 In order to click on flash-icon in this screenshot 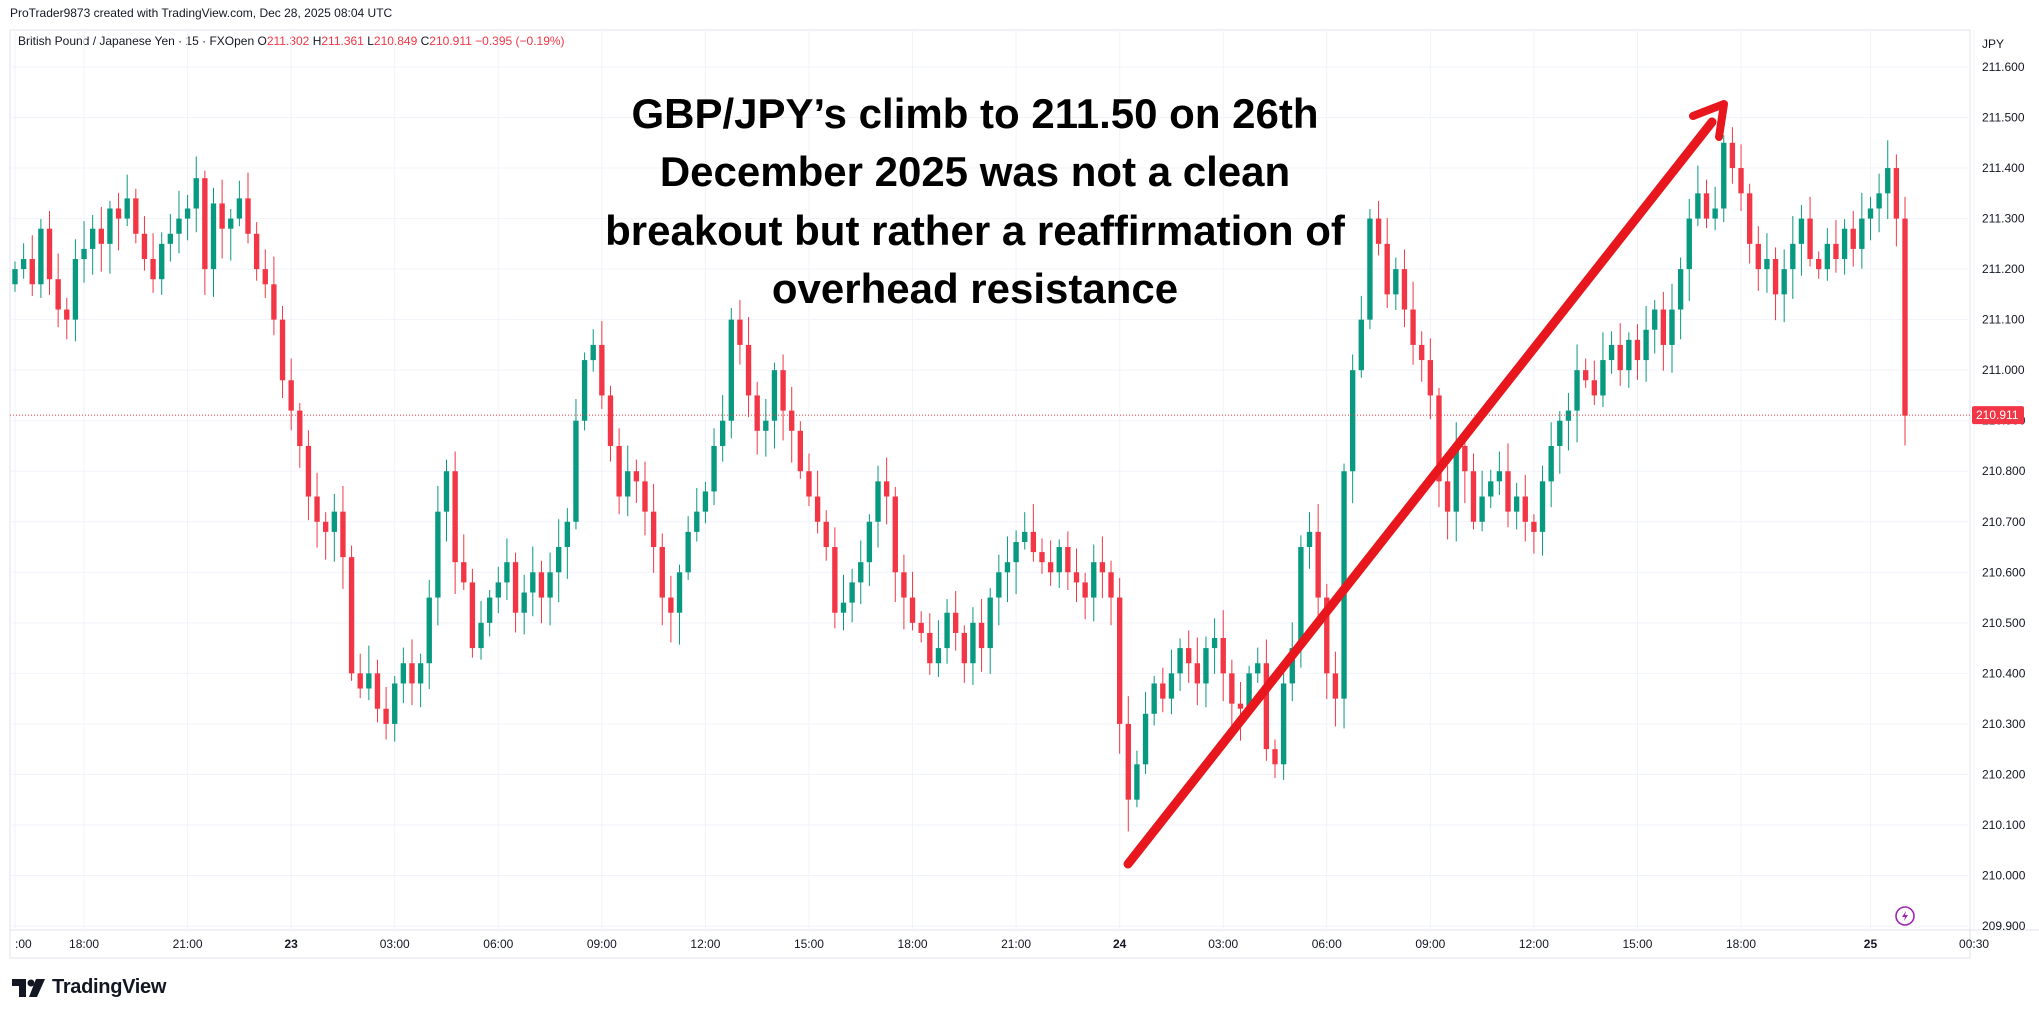, I will do `click(1905, 916)`.